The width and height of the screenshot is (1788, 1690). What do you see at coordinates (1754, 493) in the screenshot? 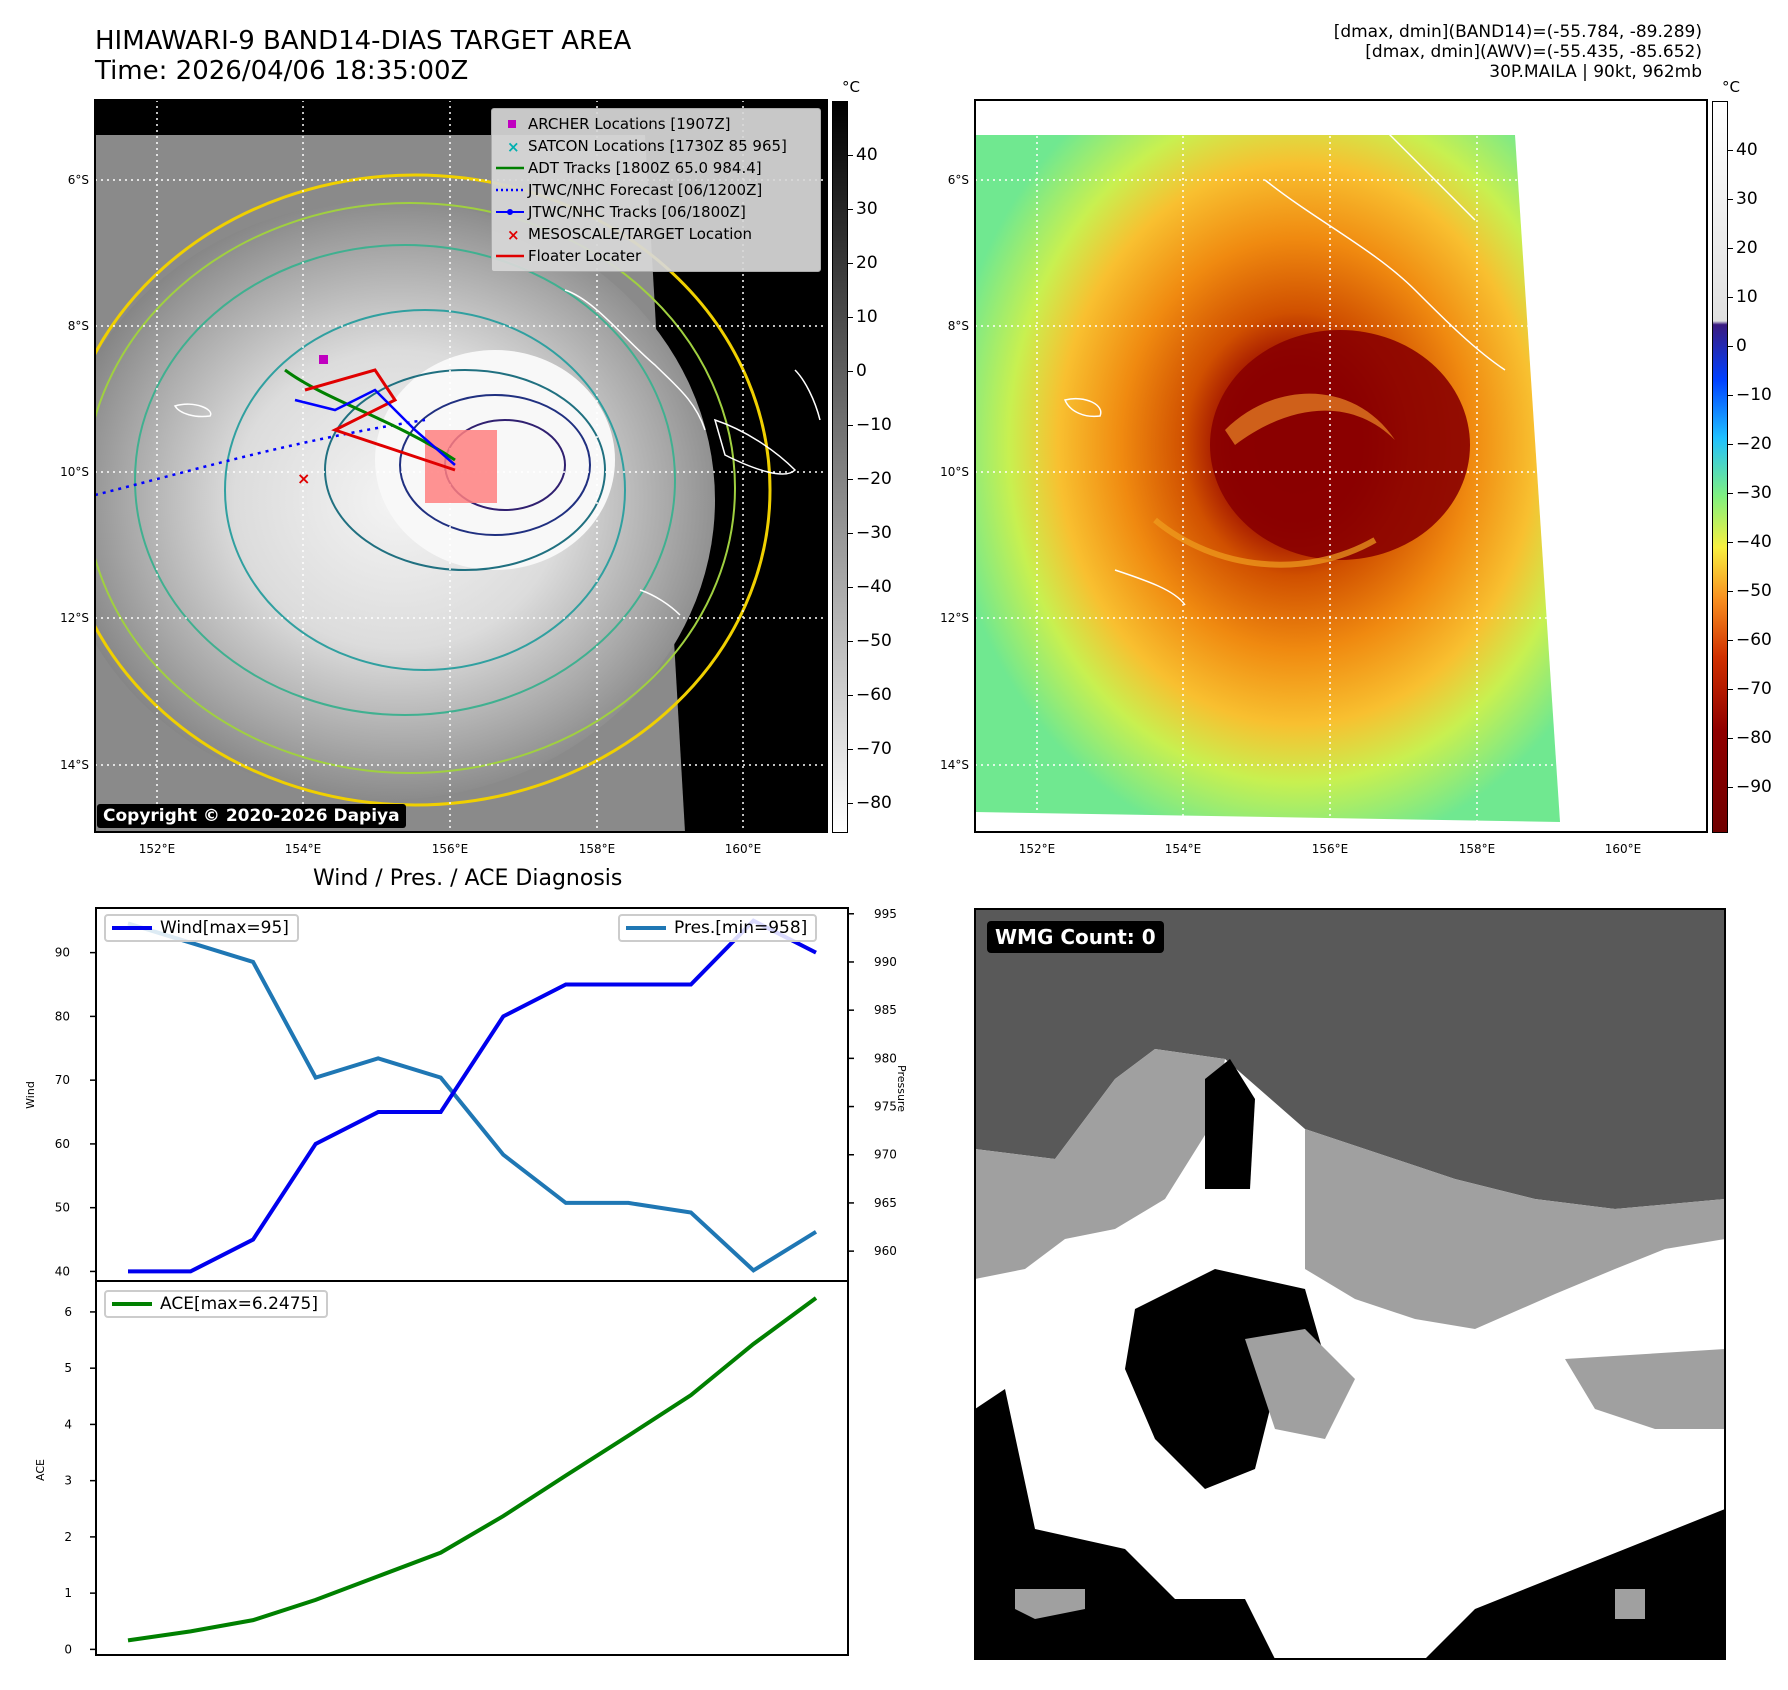
I see `colorbar-tick-label: −30` at bounding box center [1754, 493].